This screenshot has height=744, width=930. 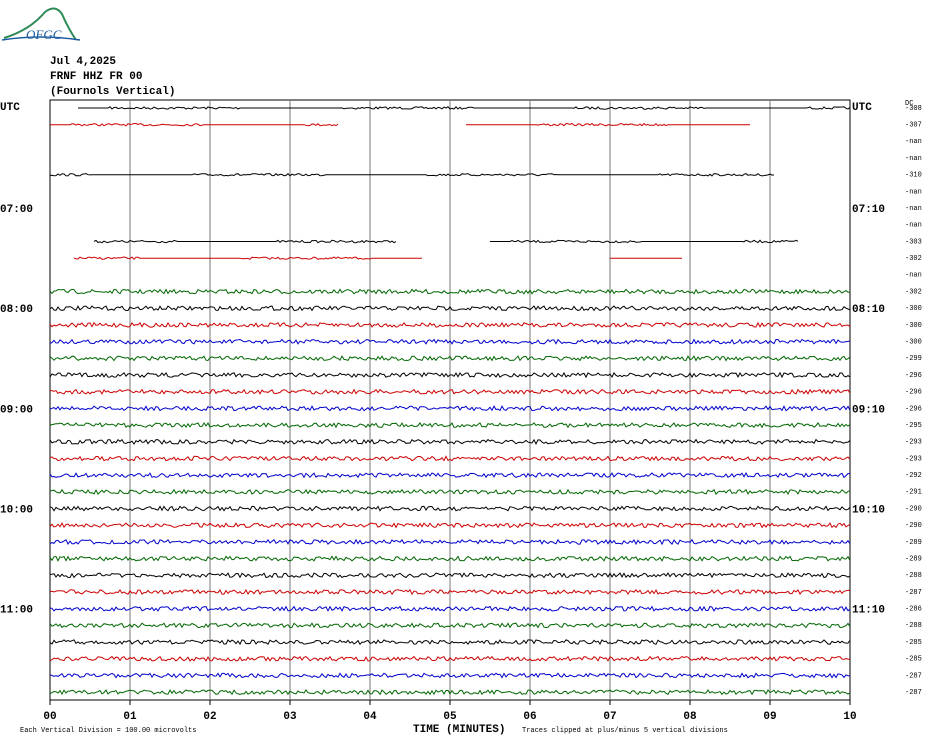 What do you see at coordinates (529, 717) in the screenshot?
I see `x-tick-label: 06` at bounding box center [529, 717].